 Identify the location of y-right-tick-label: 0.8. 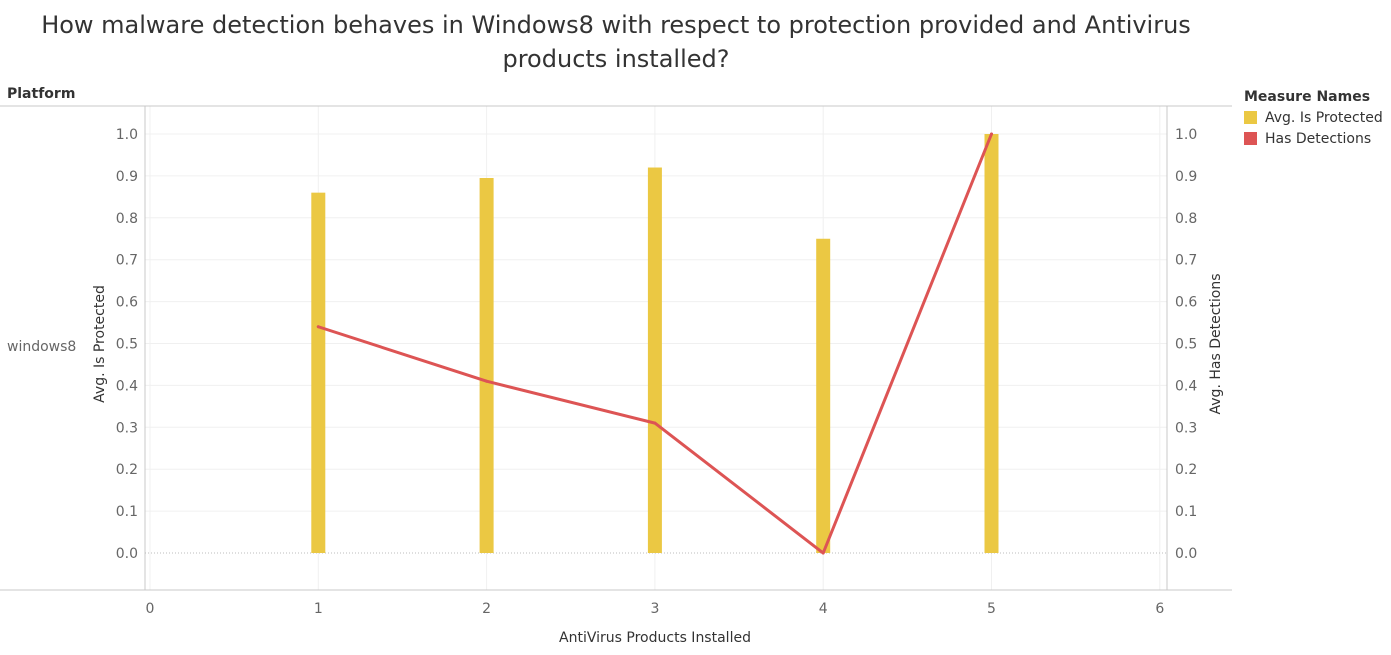
(1186, 219).